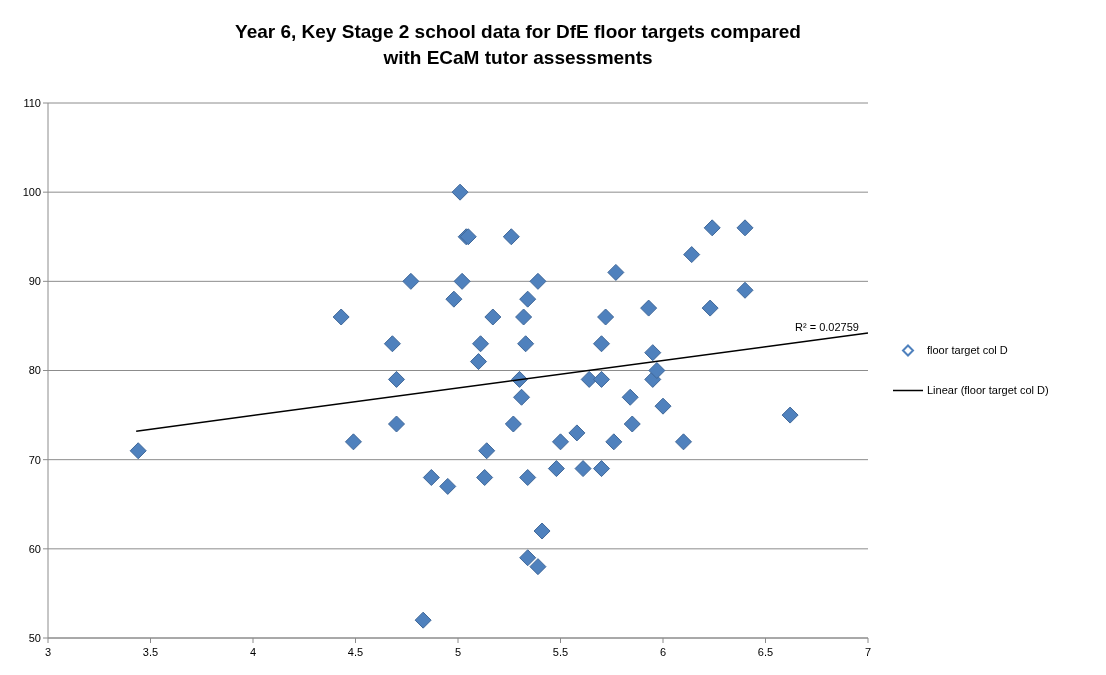 Image resolution: width=1106 pixels, height=675 pixels. What do you see at coordinates (34, 459) in the screenshot?
I see `y-tick-label: 70` at bounding box center [34, 459].